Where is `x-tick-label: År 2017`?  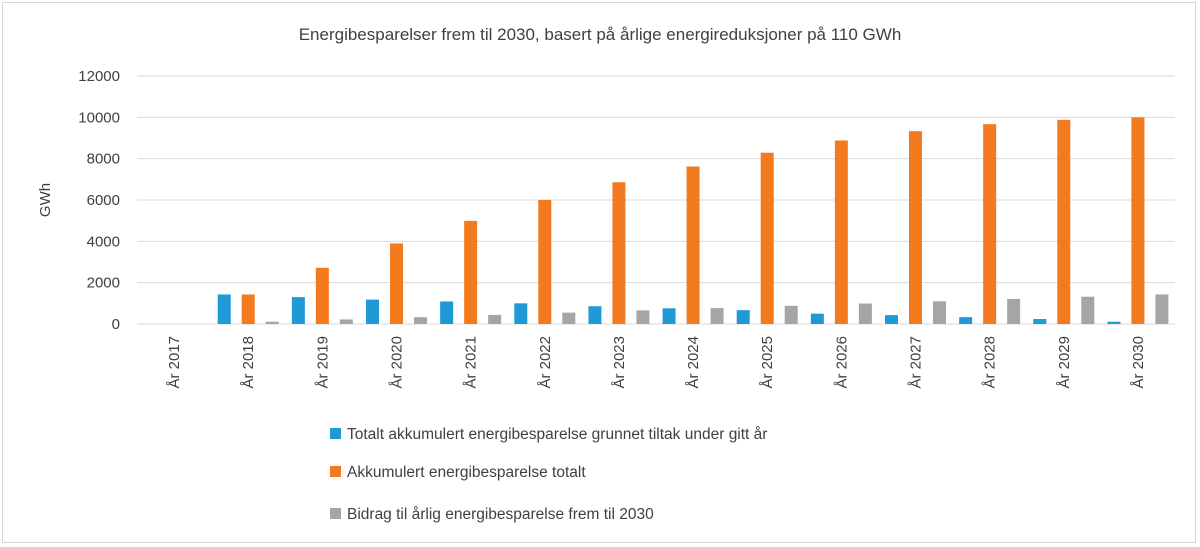
x-tick-label: År 2017 is located at coordinates (174, 362).